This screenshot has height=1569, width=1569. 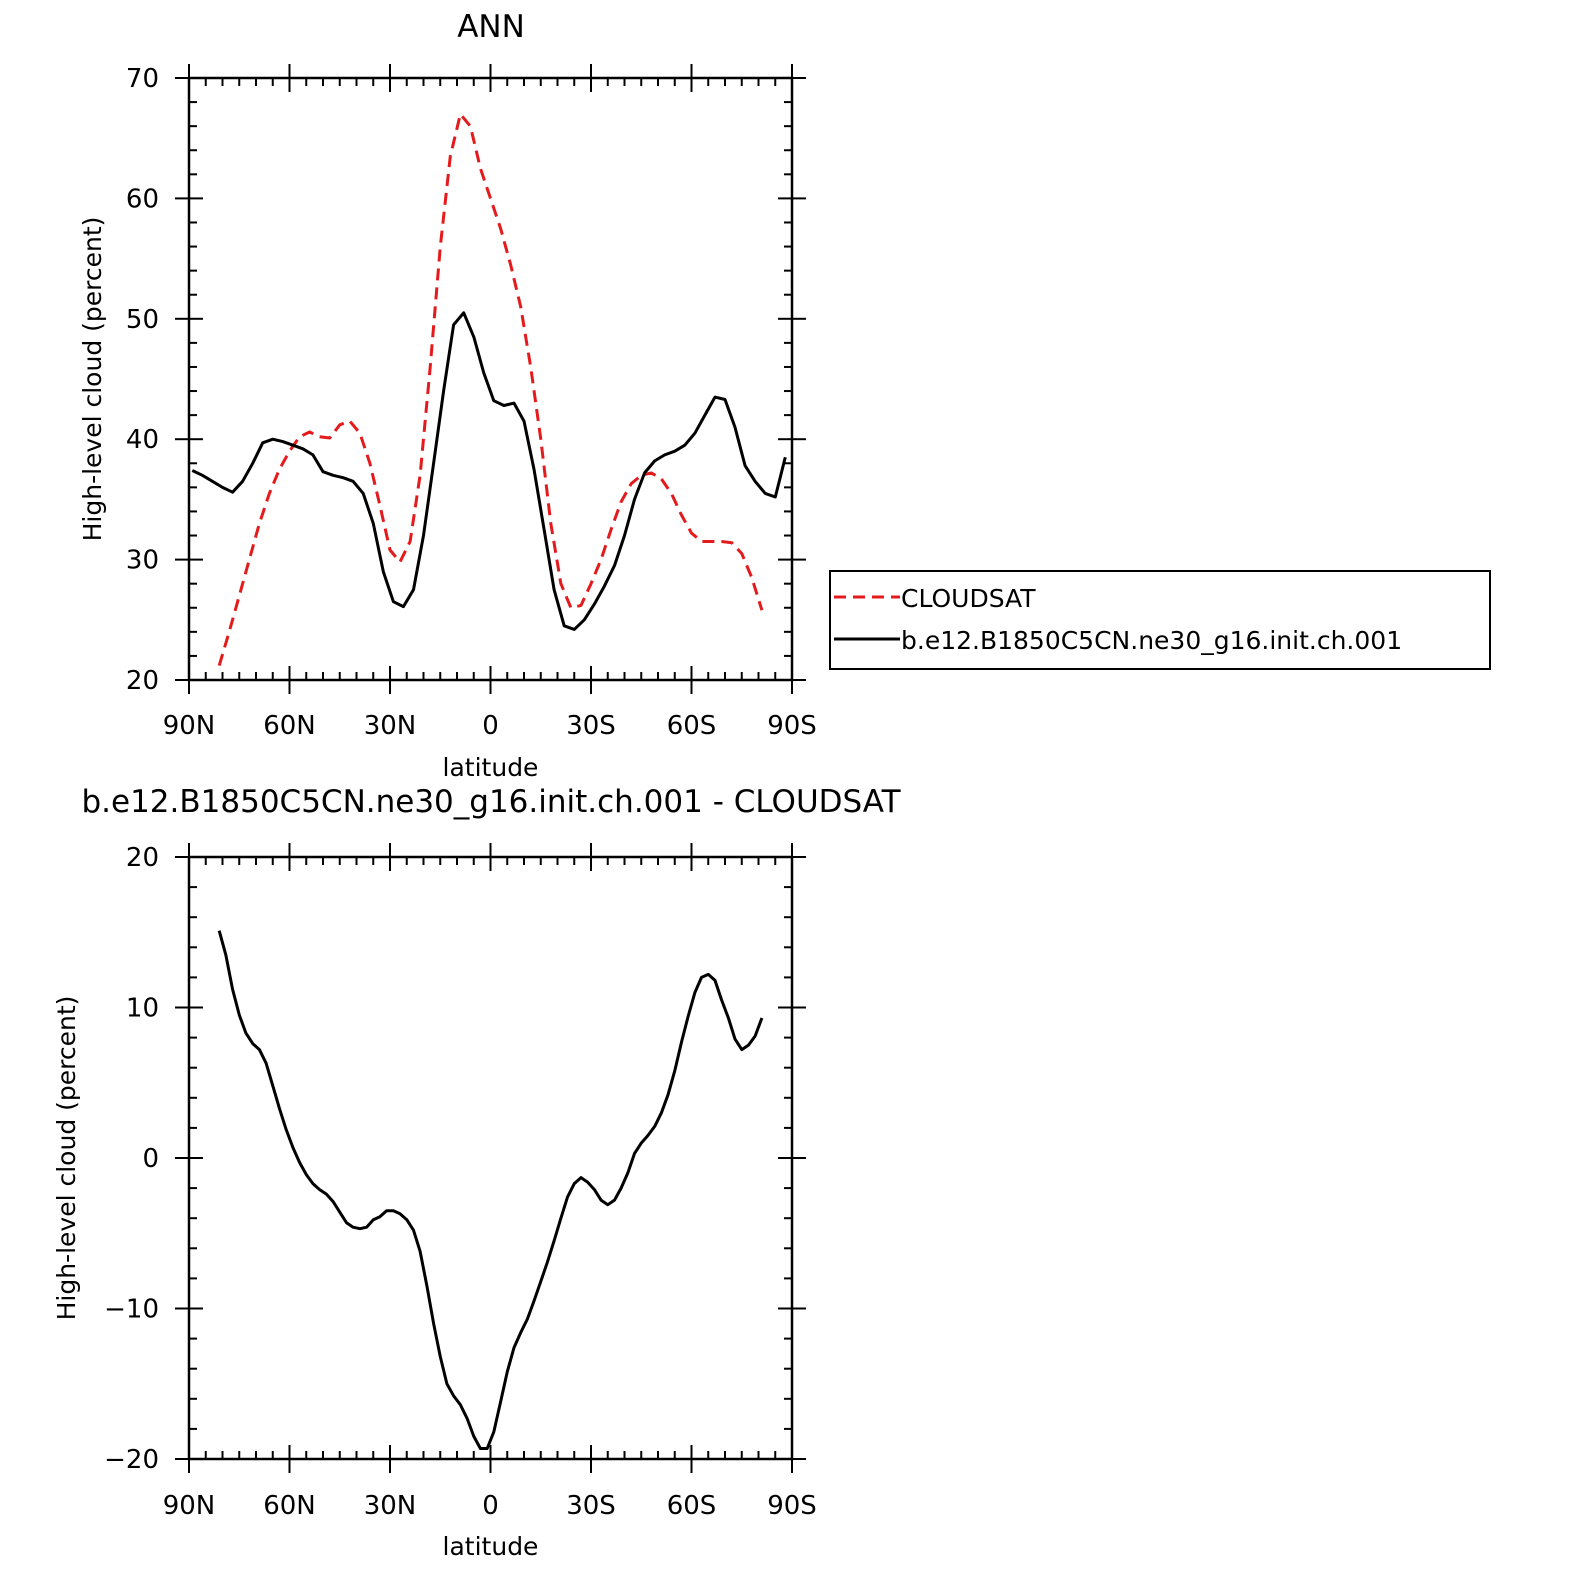 I want to click on chart-title: ANN, so click(x=491, y=27).